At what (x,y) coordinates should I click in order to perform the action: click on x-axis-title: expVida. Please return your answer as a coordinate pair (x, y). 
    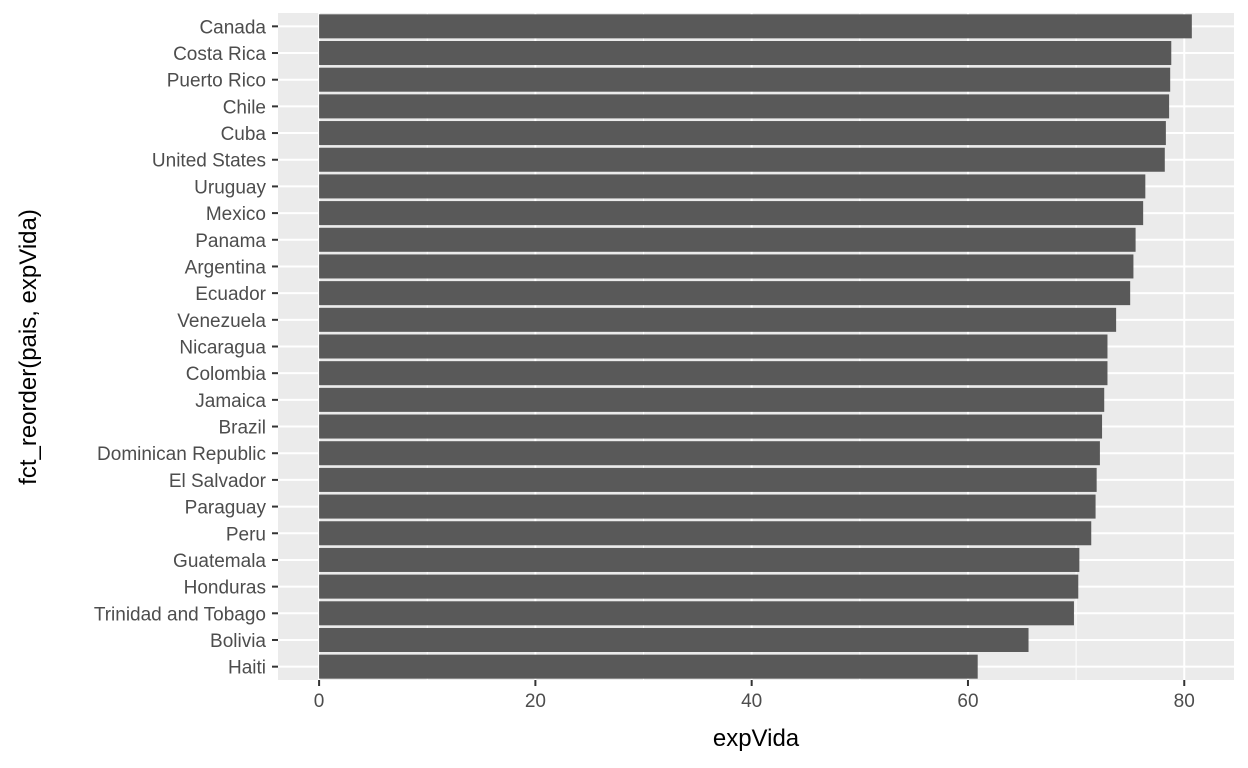
    Looking at the image, I should click on (756, 738).